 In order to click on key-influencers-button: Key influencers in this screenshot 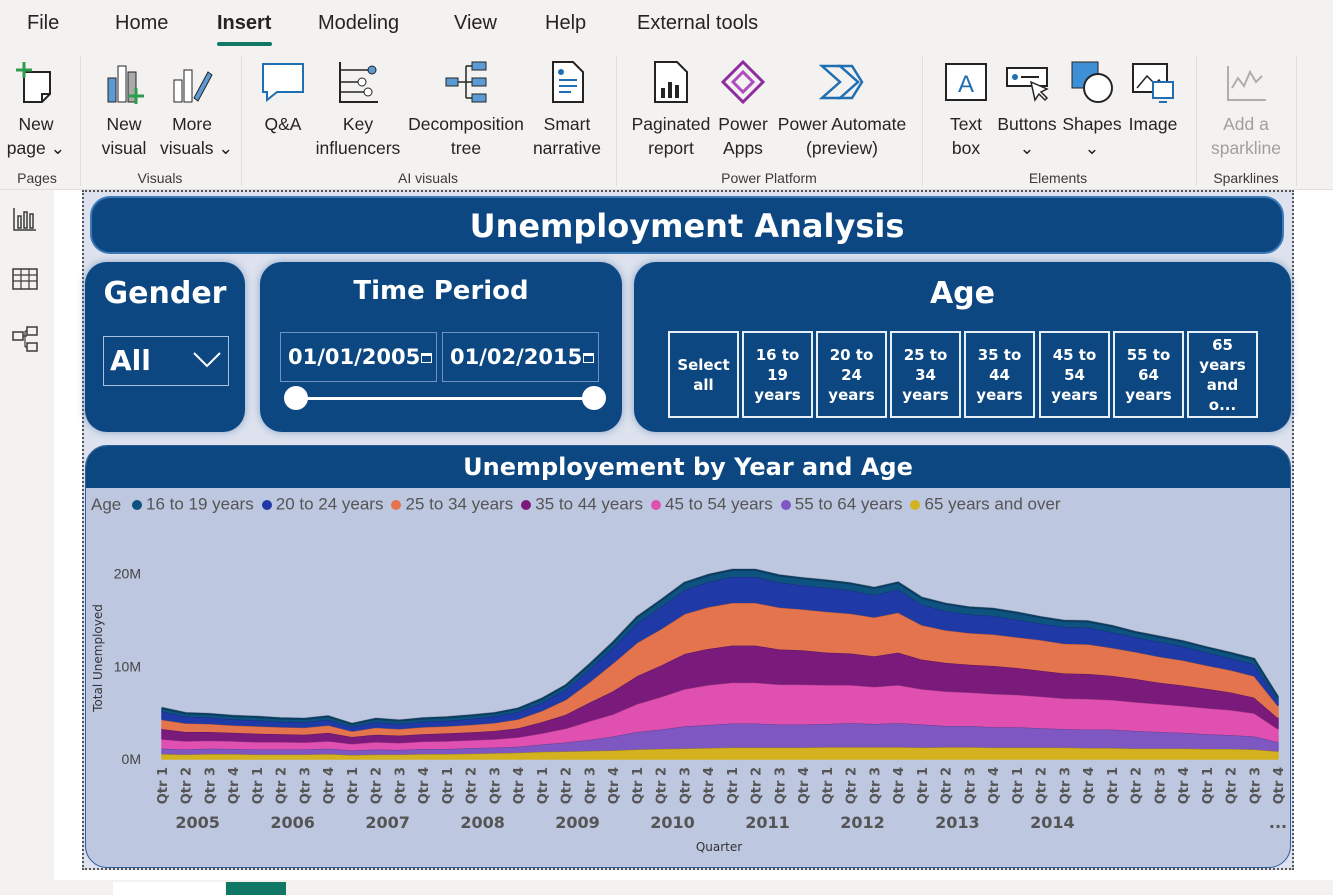, I will do `click(358, 107)`.